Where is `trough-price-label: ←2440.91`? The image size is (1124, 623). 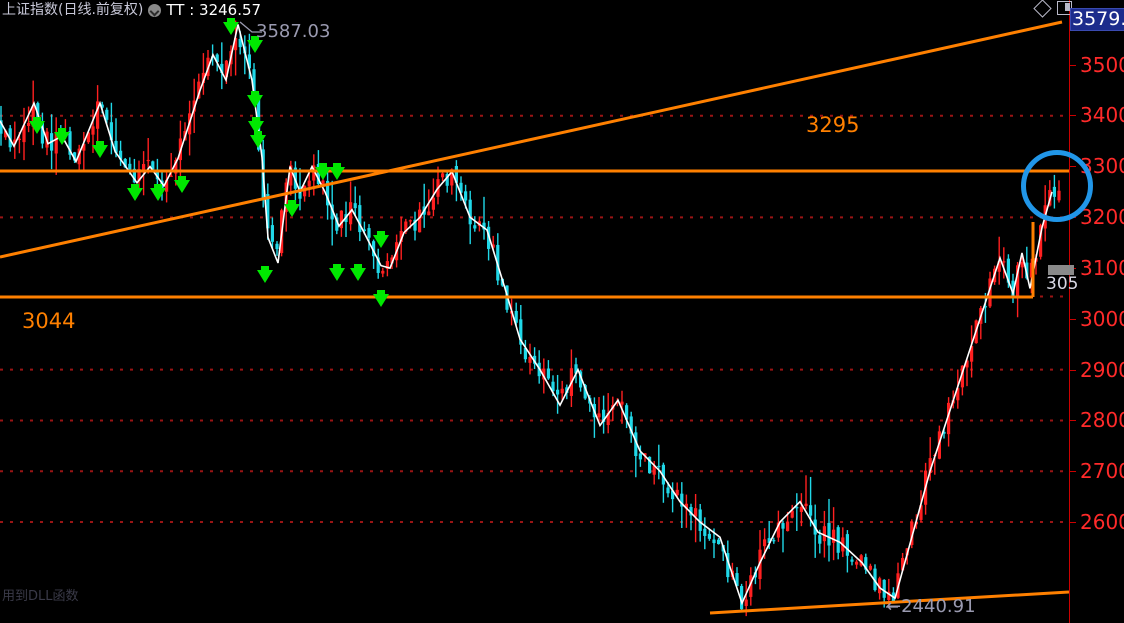
trough-price-label: ←2440.91 is located at coordinates (931, 606).